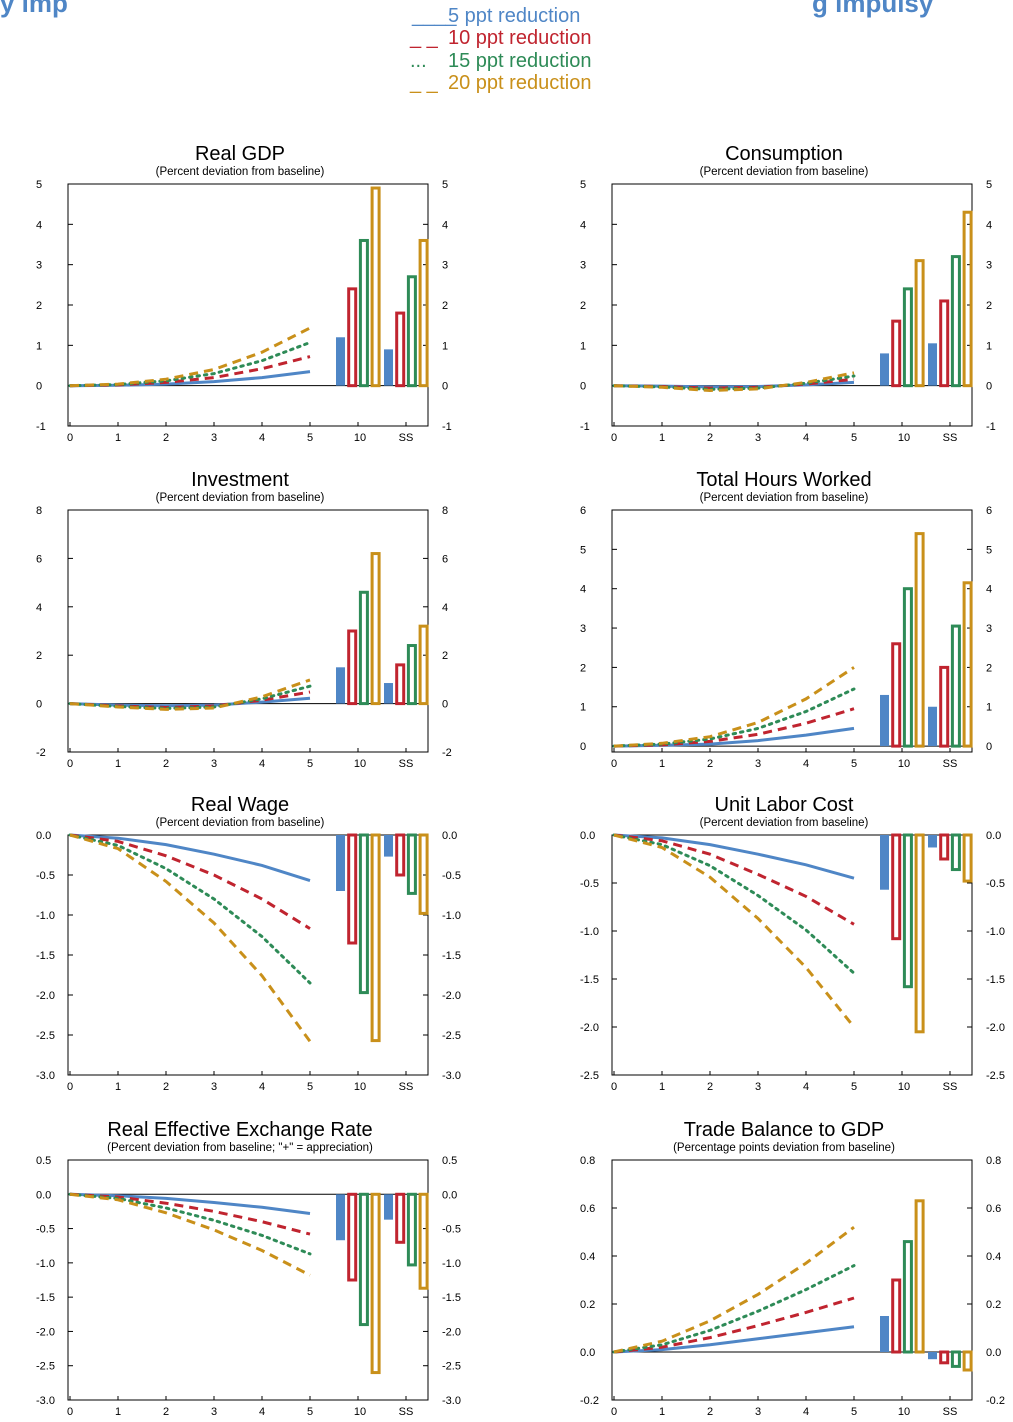  Describe the element at coordinates (447, 753) in the screenshot. I see `y-tick-label-right: -2` at that location.